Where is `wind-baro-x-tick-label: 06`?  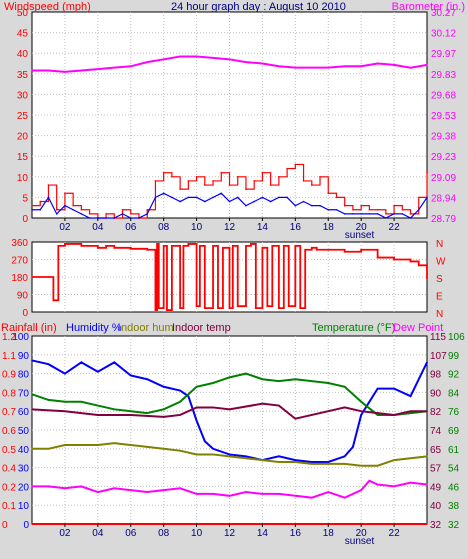
wind-baro-x-tick-label: 06 is located at coordinates (131, 227).